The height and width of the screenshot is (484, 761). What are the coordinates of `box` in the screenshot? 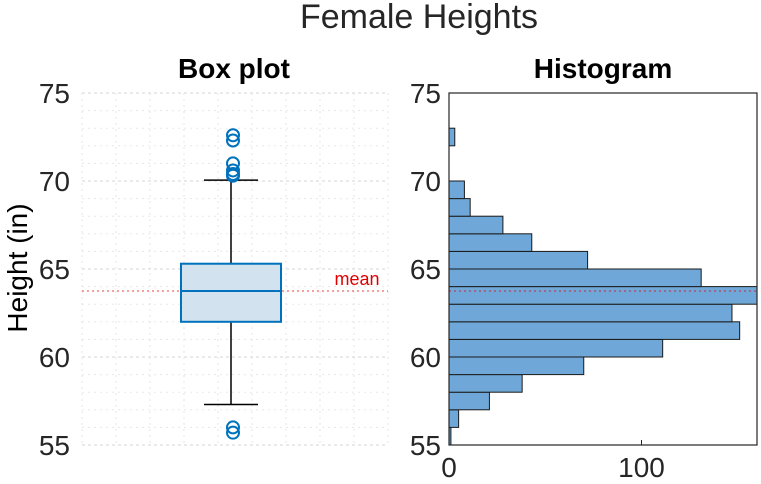 It's located at (231, 292).